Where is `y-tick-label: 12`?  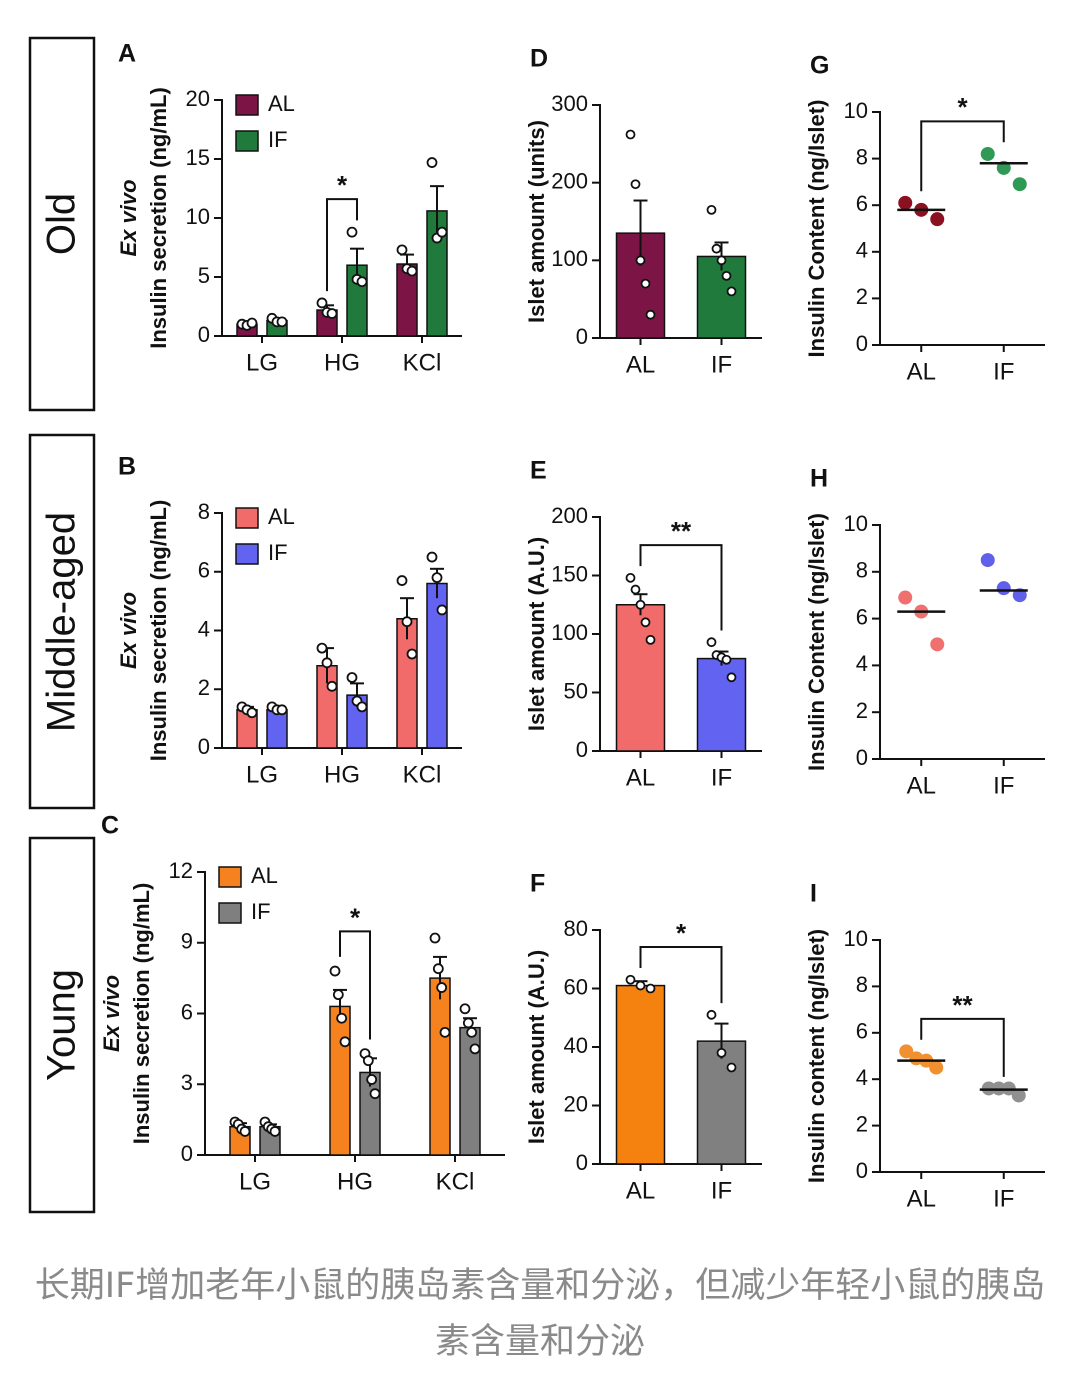 y-tick-label: 12 is located at coordinates (181, 870).